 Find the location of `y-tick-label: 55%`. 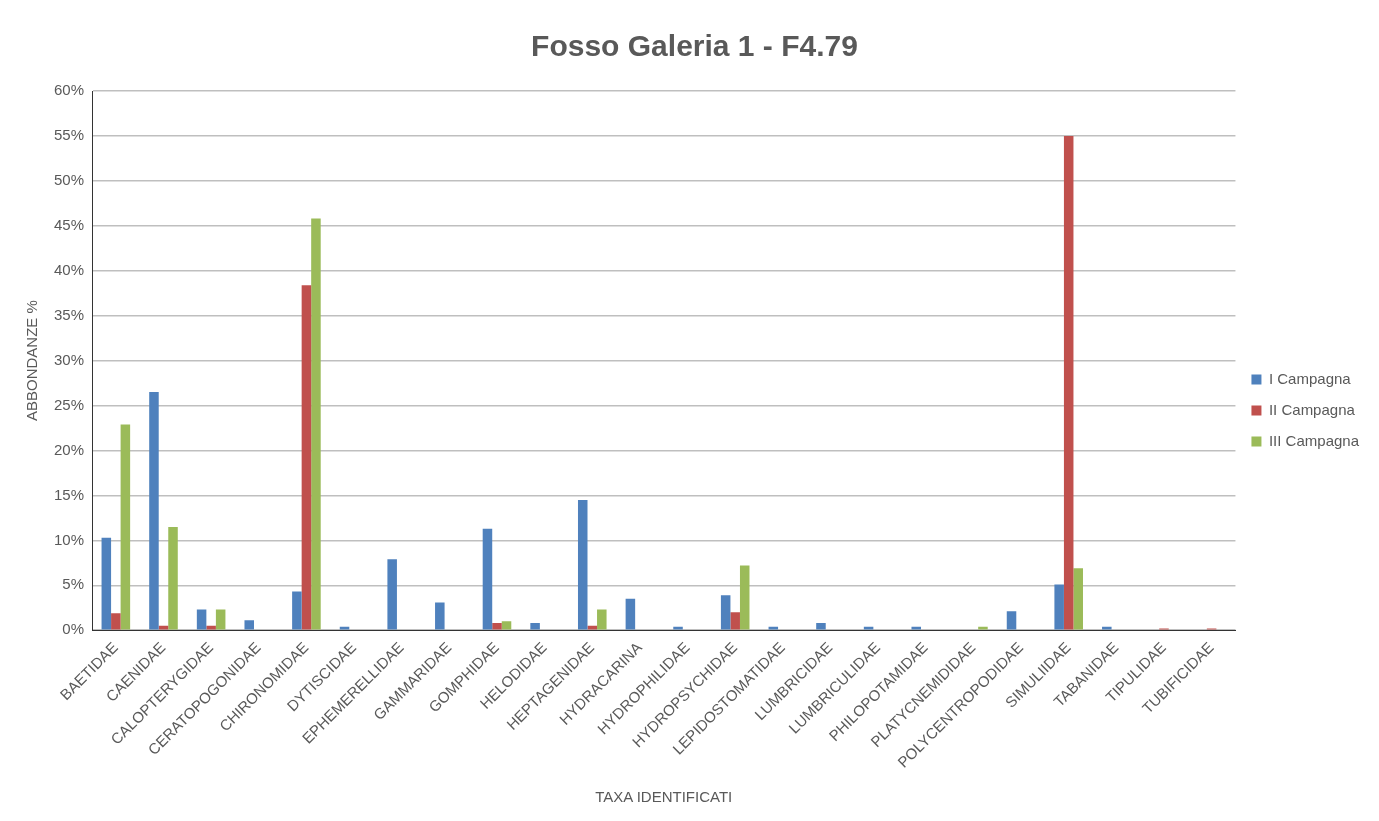

y-tick-label: 55% is located at coordinates (69, 135).